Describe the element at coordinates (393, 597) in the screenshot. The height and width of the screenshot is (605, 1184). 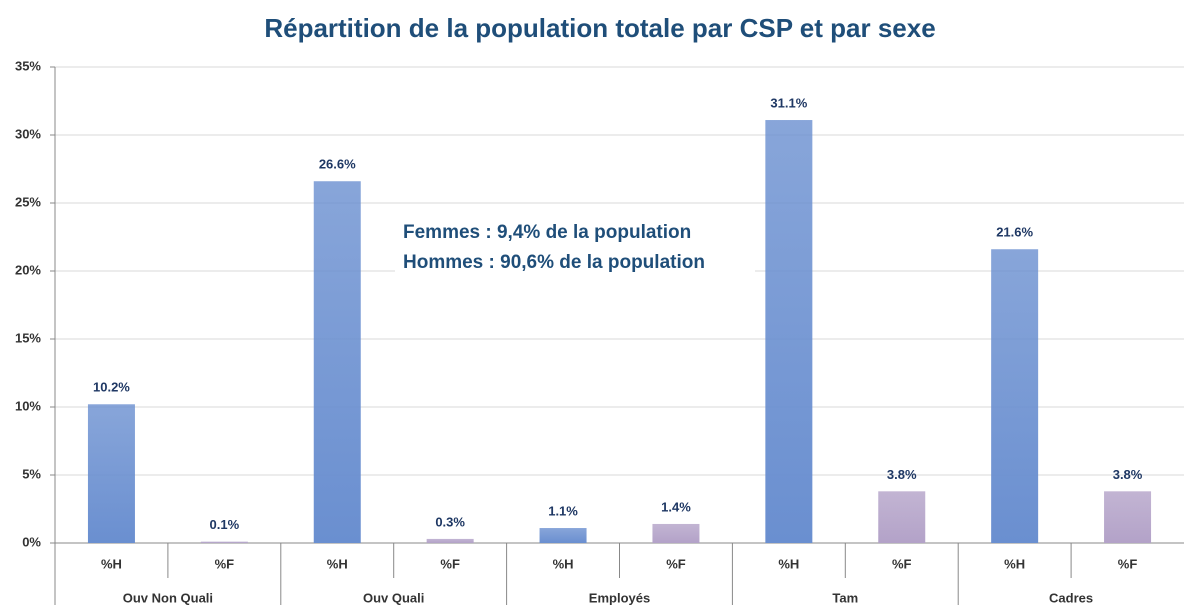
I see `x-group-label: Ouv Quali` at that location.